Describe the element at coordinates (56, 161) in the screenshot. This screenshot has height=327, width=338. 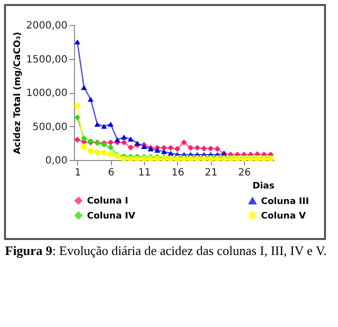
I see `y-tick-label: 0,00` at that location.